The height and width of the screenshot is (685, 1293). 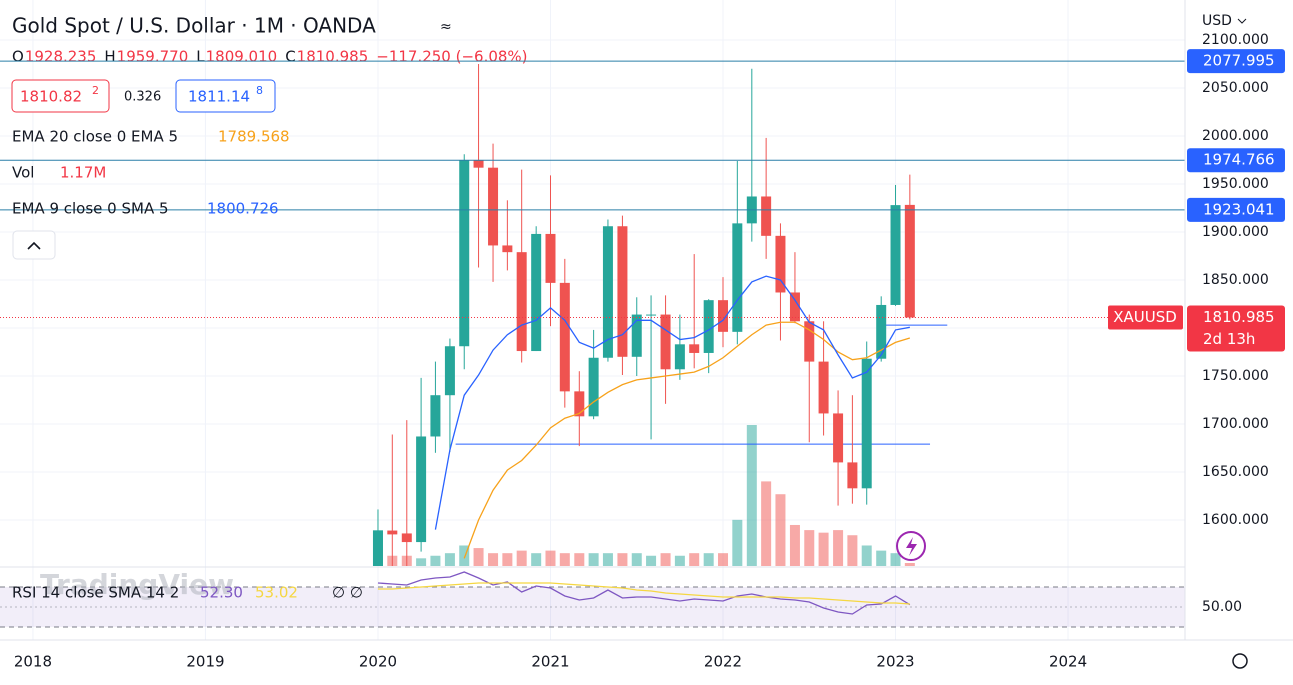 I want to click on ohlc-label: O, so click(x=18, y=57).